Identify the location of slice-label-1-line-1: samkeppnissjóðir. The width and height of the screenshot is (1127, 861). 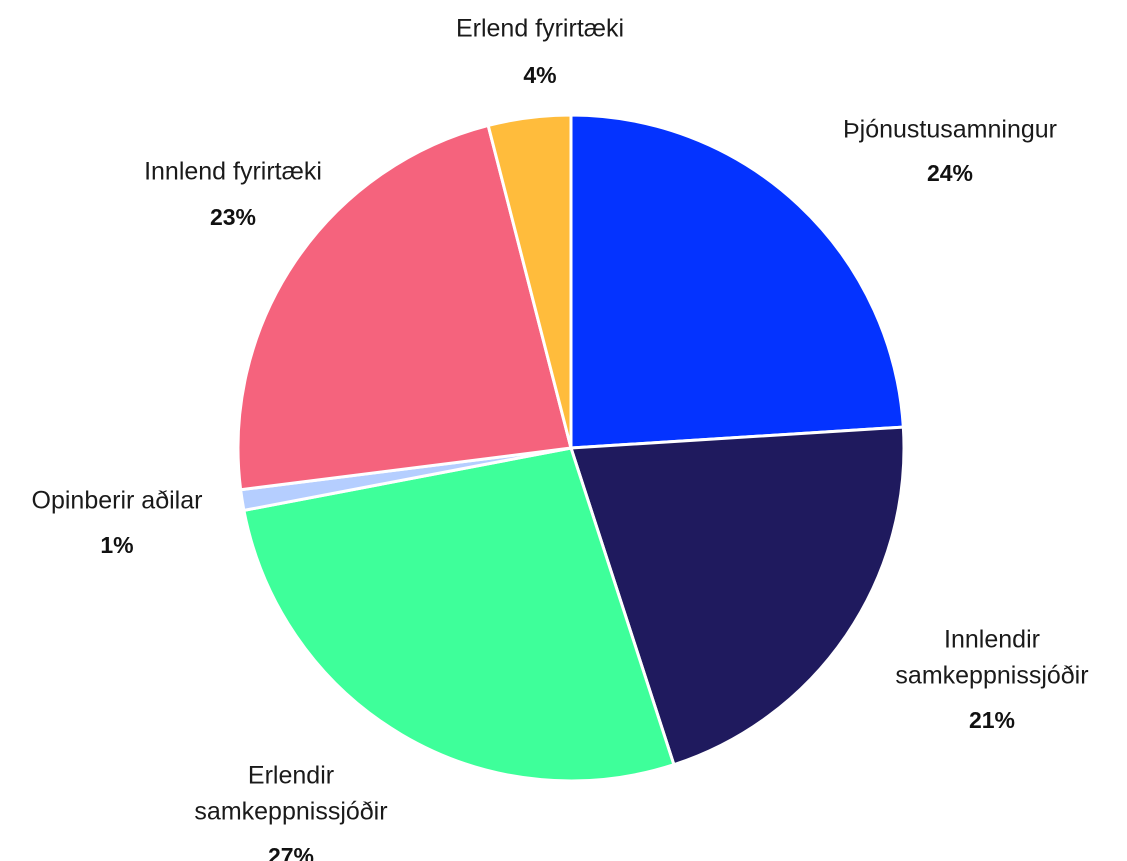
(991, 676).